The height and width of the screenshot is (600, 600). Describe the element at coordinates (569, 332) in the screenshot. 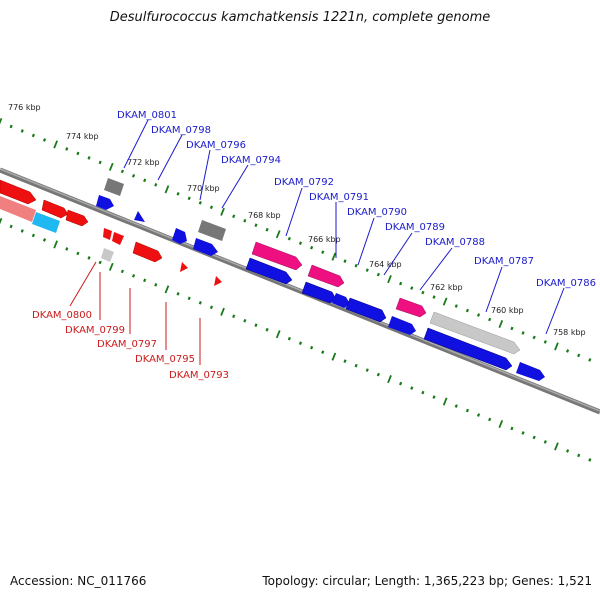

I see `scale-label: 758 kbp` at that location.